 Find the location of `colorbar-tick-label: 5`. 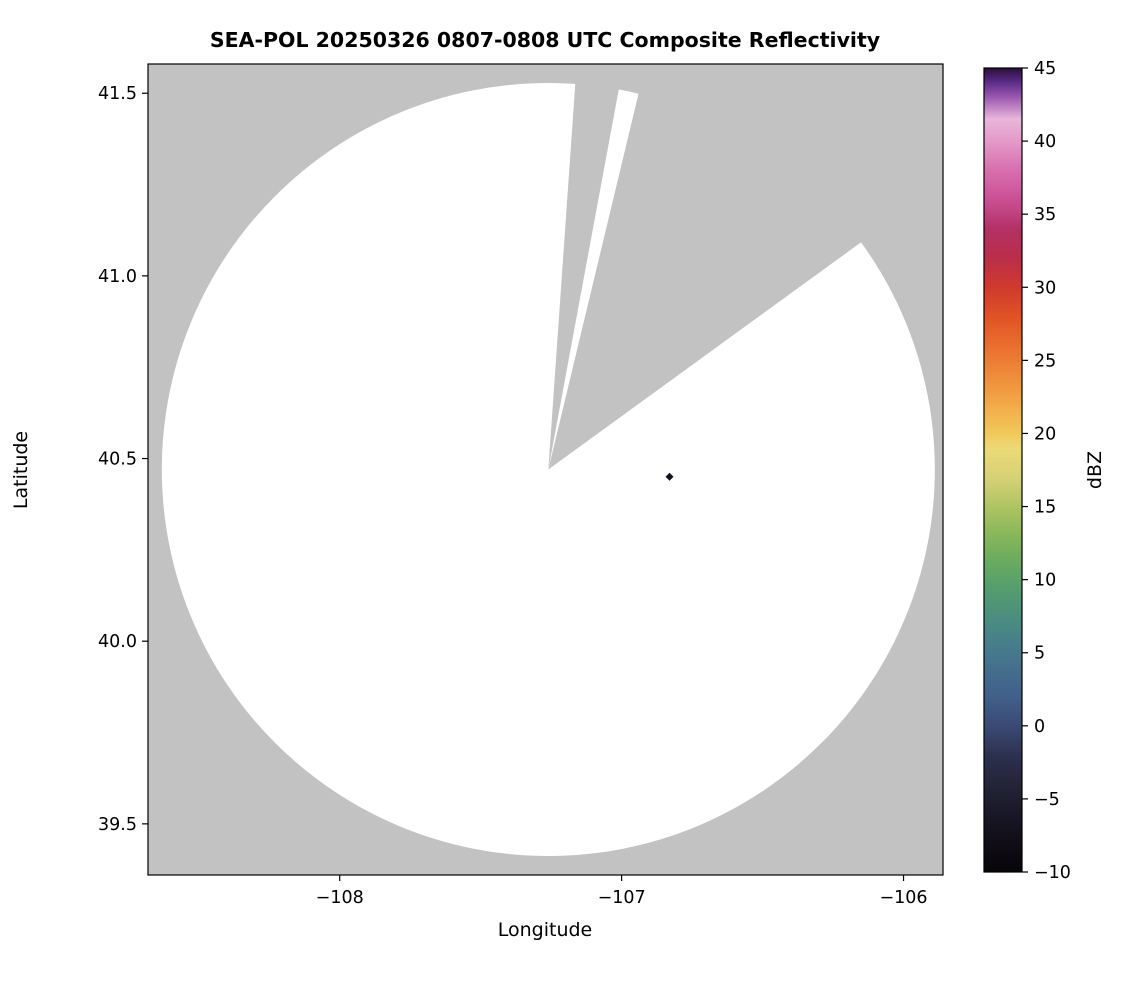

colorbar-tick-label: 5 is located at coordinates (1039, 654).